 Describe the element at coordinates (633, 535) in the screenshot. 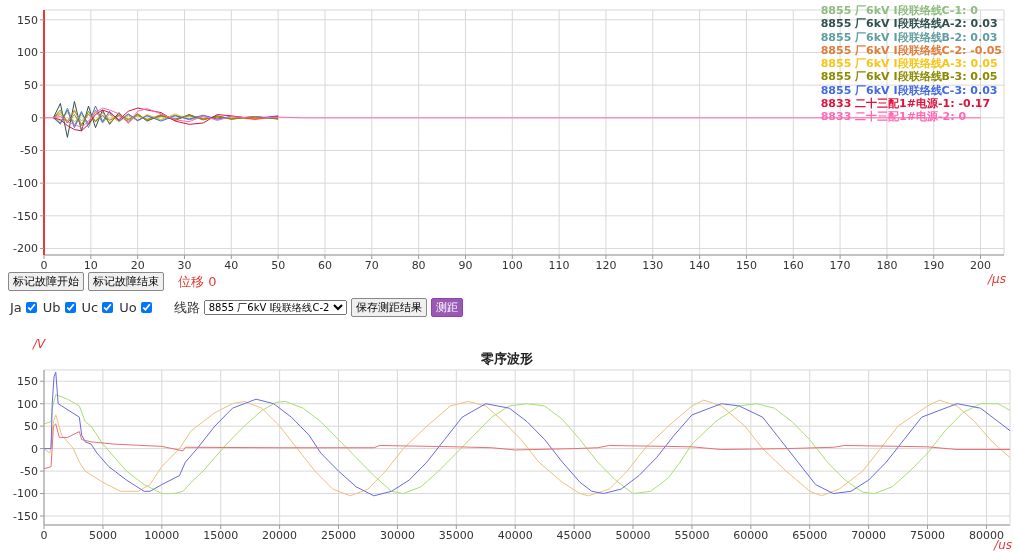

I see `x-tick-label: 50000` at that location.